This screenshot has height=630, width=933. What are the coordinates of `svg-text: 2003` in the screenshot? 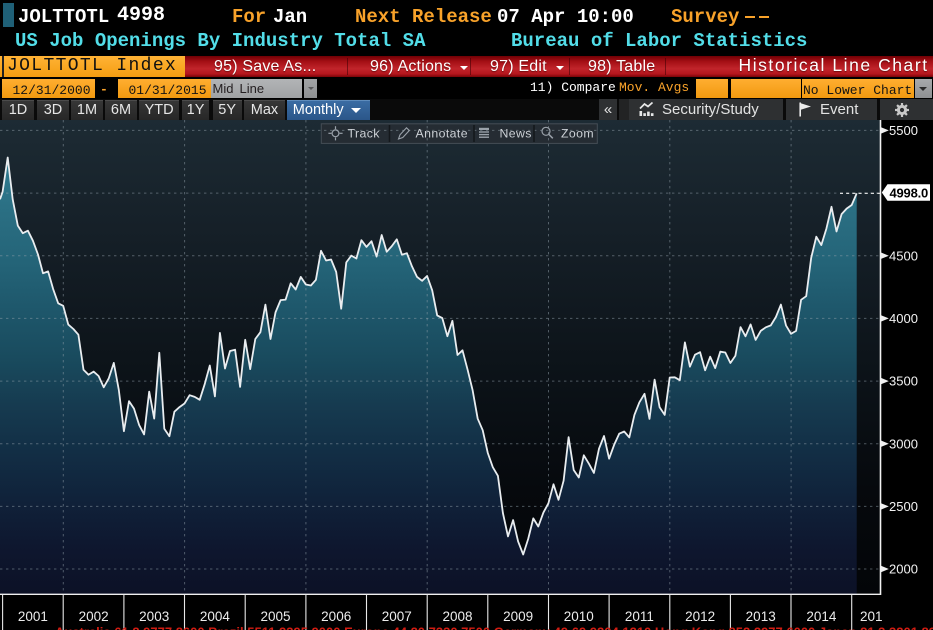 It's located at (154, 616).